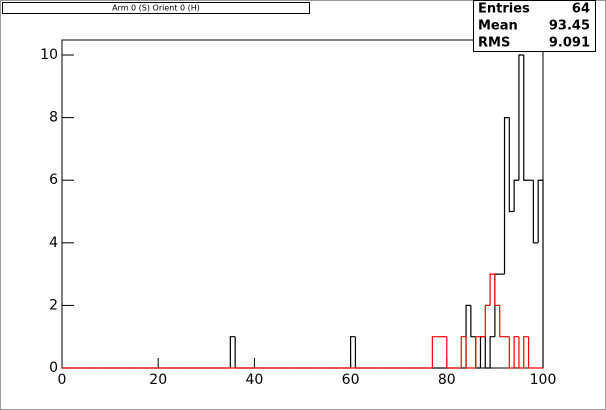  What do you see at coordinates (494, 43) in the screenshot?
I see `stat-label: RMS` at bounding box center [494, 43].